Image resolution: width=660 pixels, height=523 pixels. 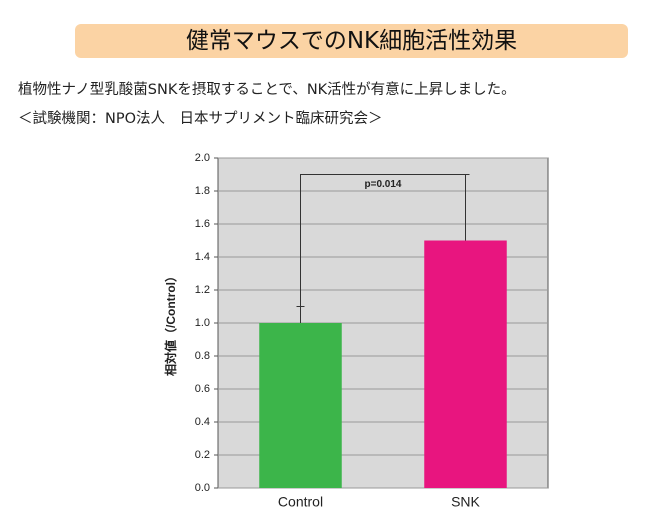 I want to click on y-axis-label: 相対値（/Control）, so click(x=170, y=323).